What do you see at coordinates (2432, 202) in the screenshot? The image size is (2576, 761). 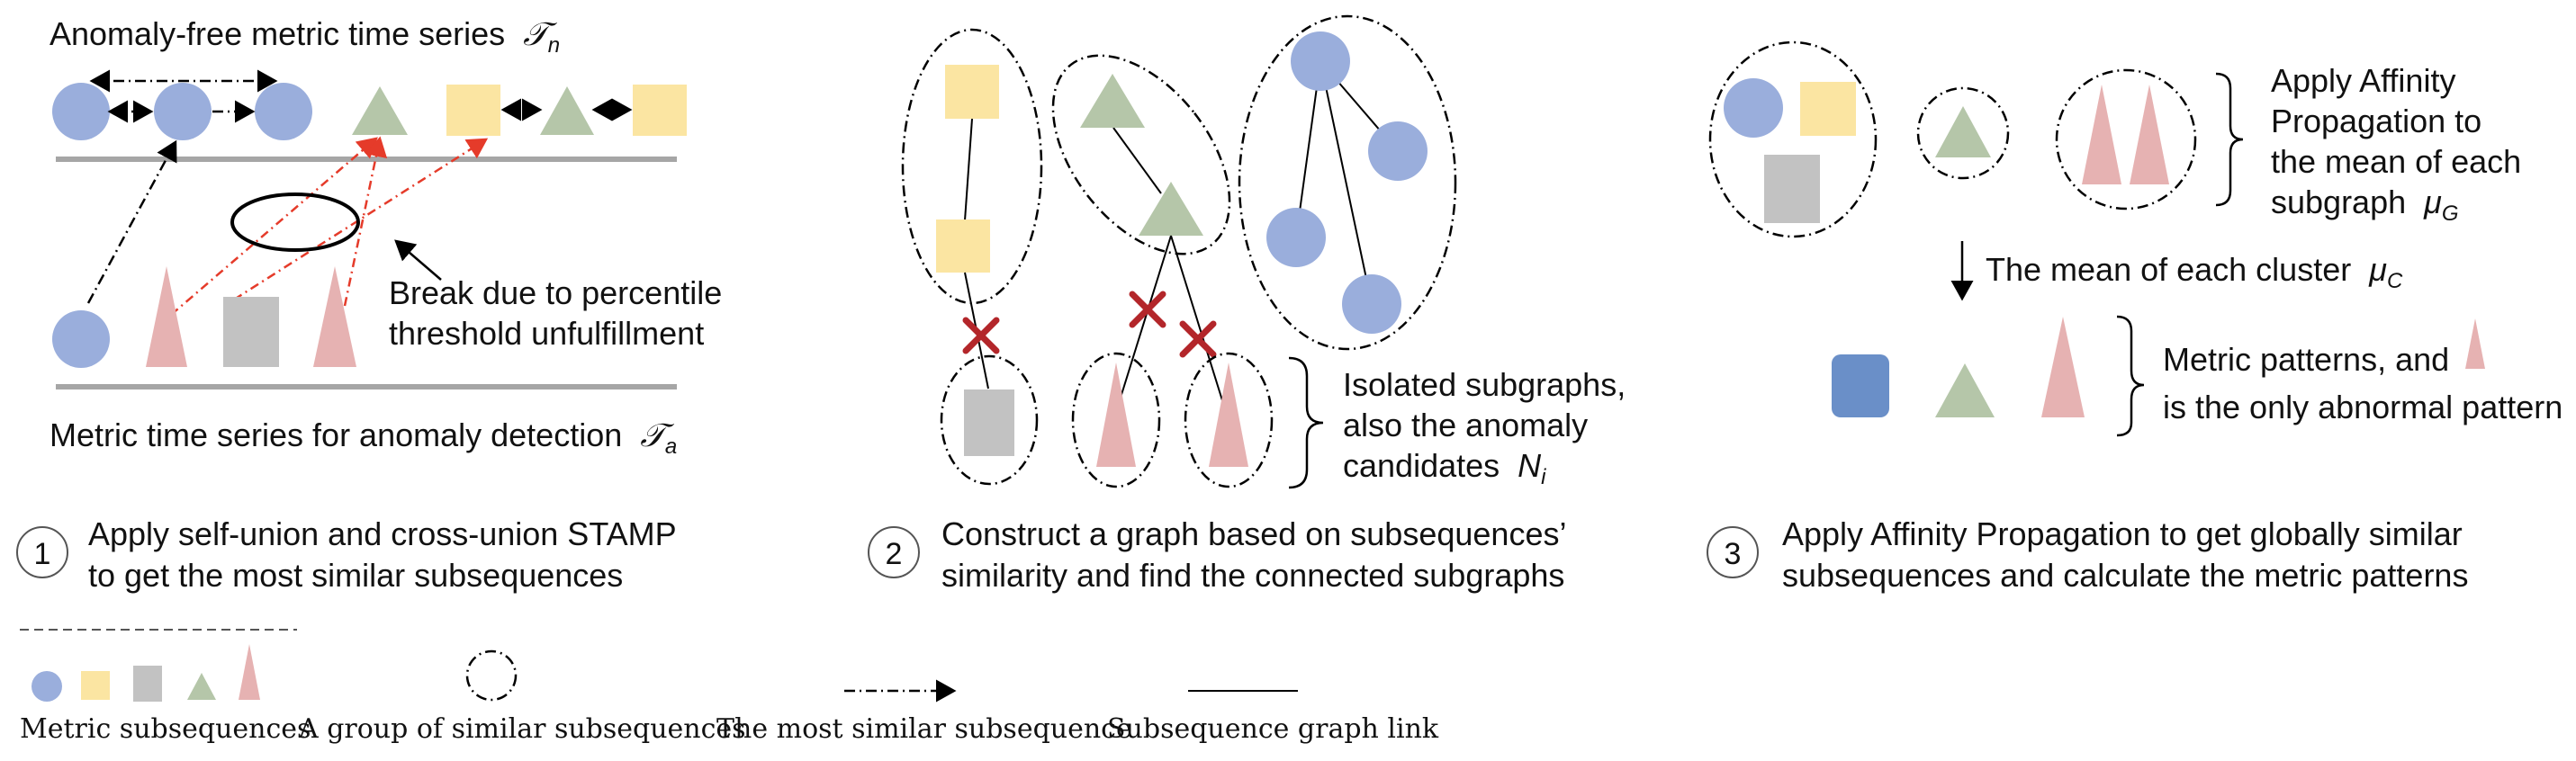 I see `mu-g-symbol: μ` at bounding box center [2432, 202].